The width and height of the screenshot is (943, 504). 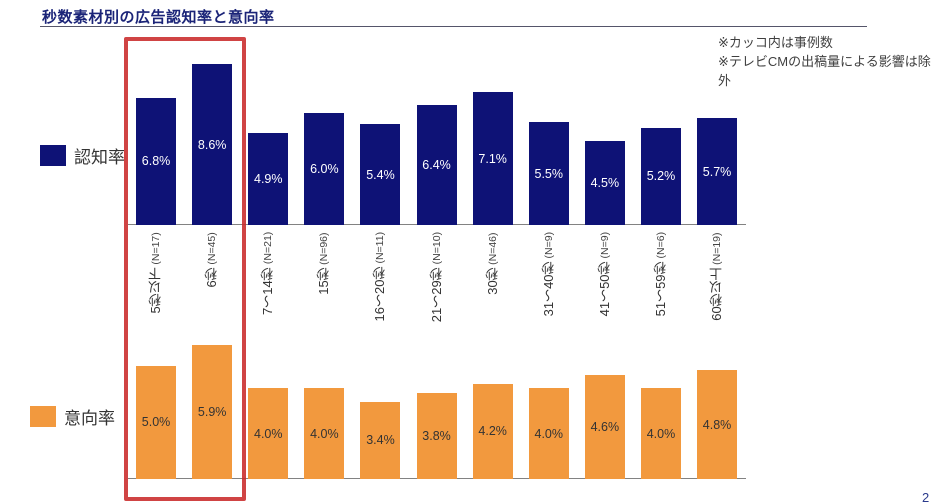 I want to click on bar-value-label: 8.6%, so click(x=212, y=144).